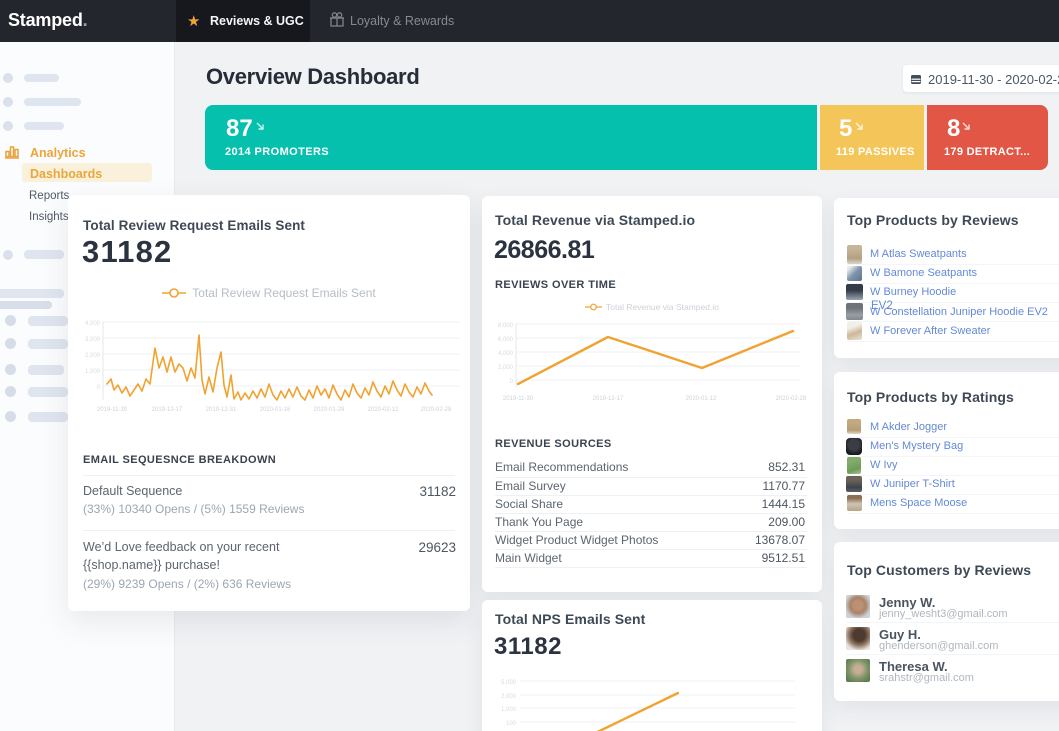 Image resolution: width=1059 pixels, height=731 pixels. I want to click on svg-text: 2020-01-16, so click(275, 410).